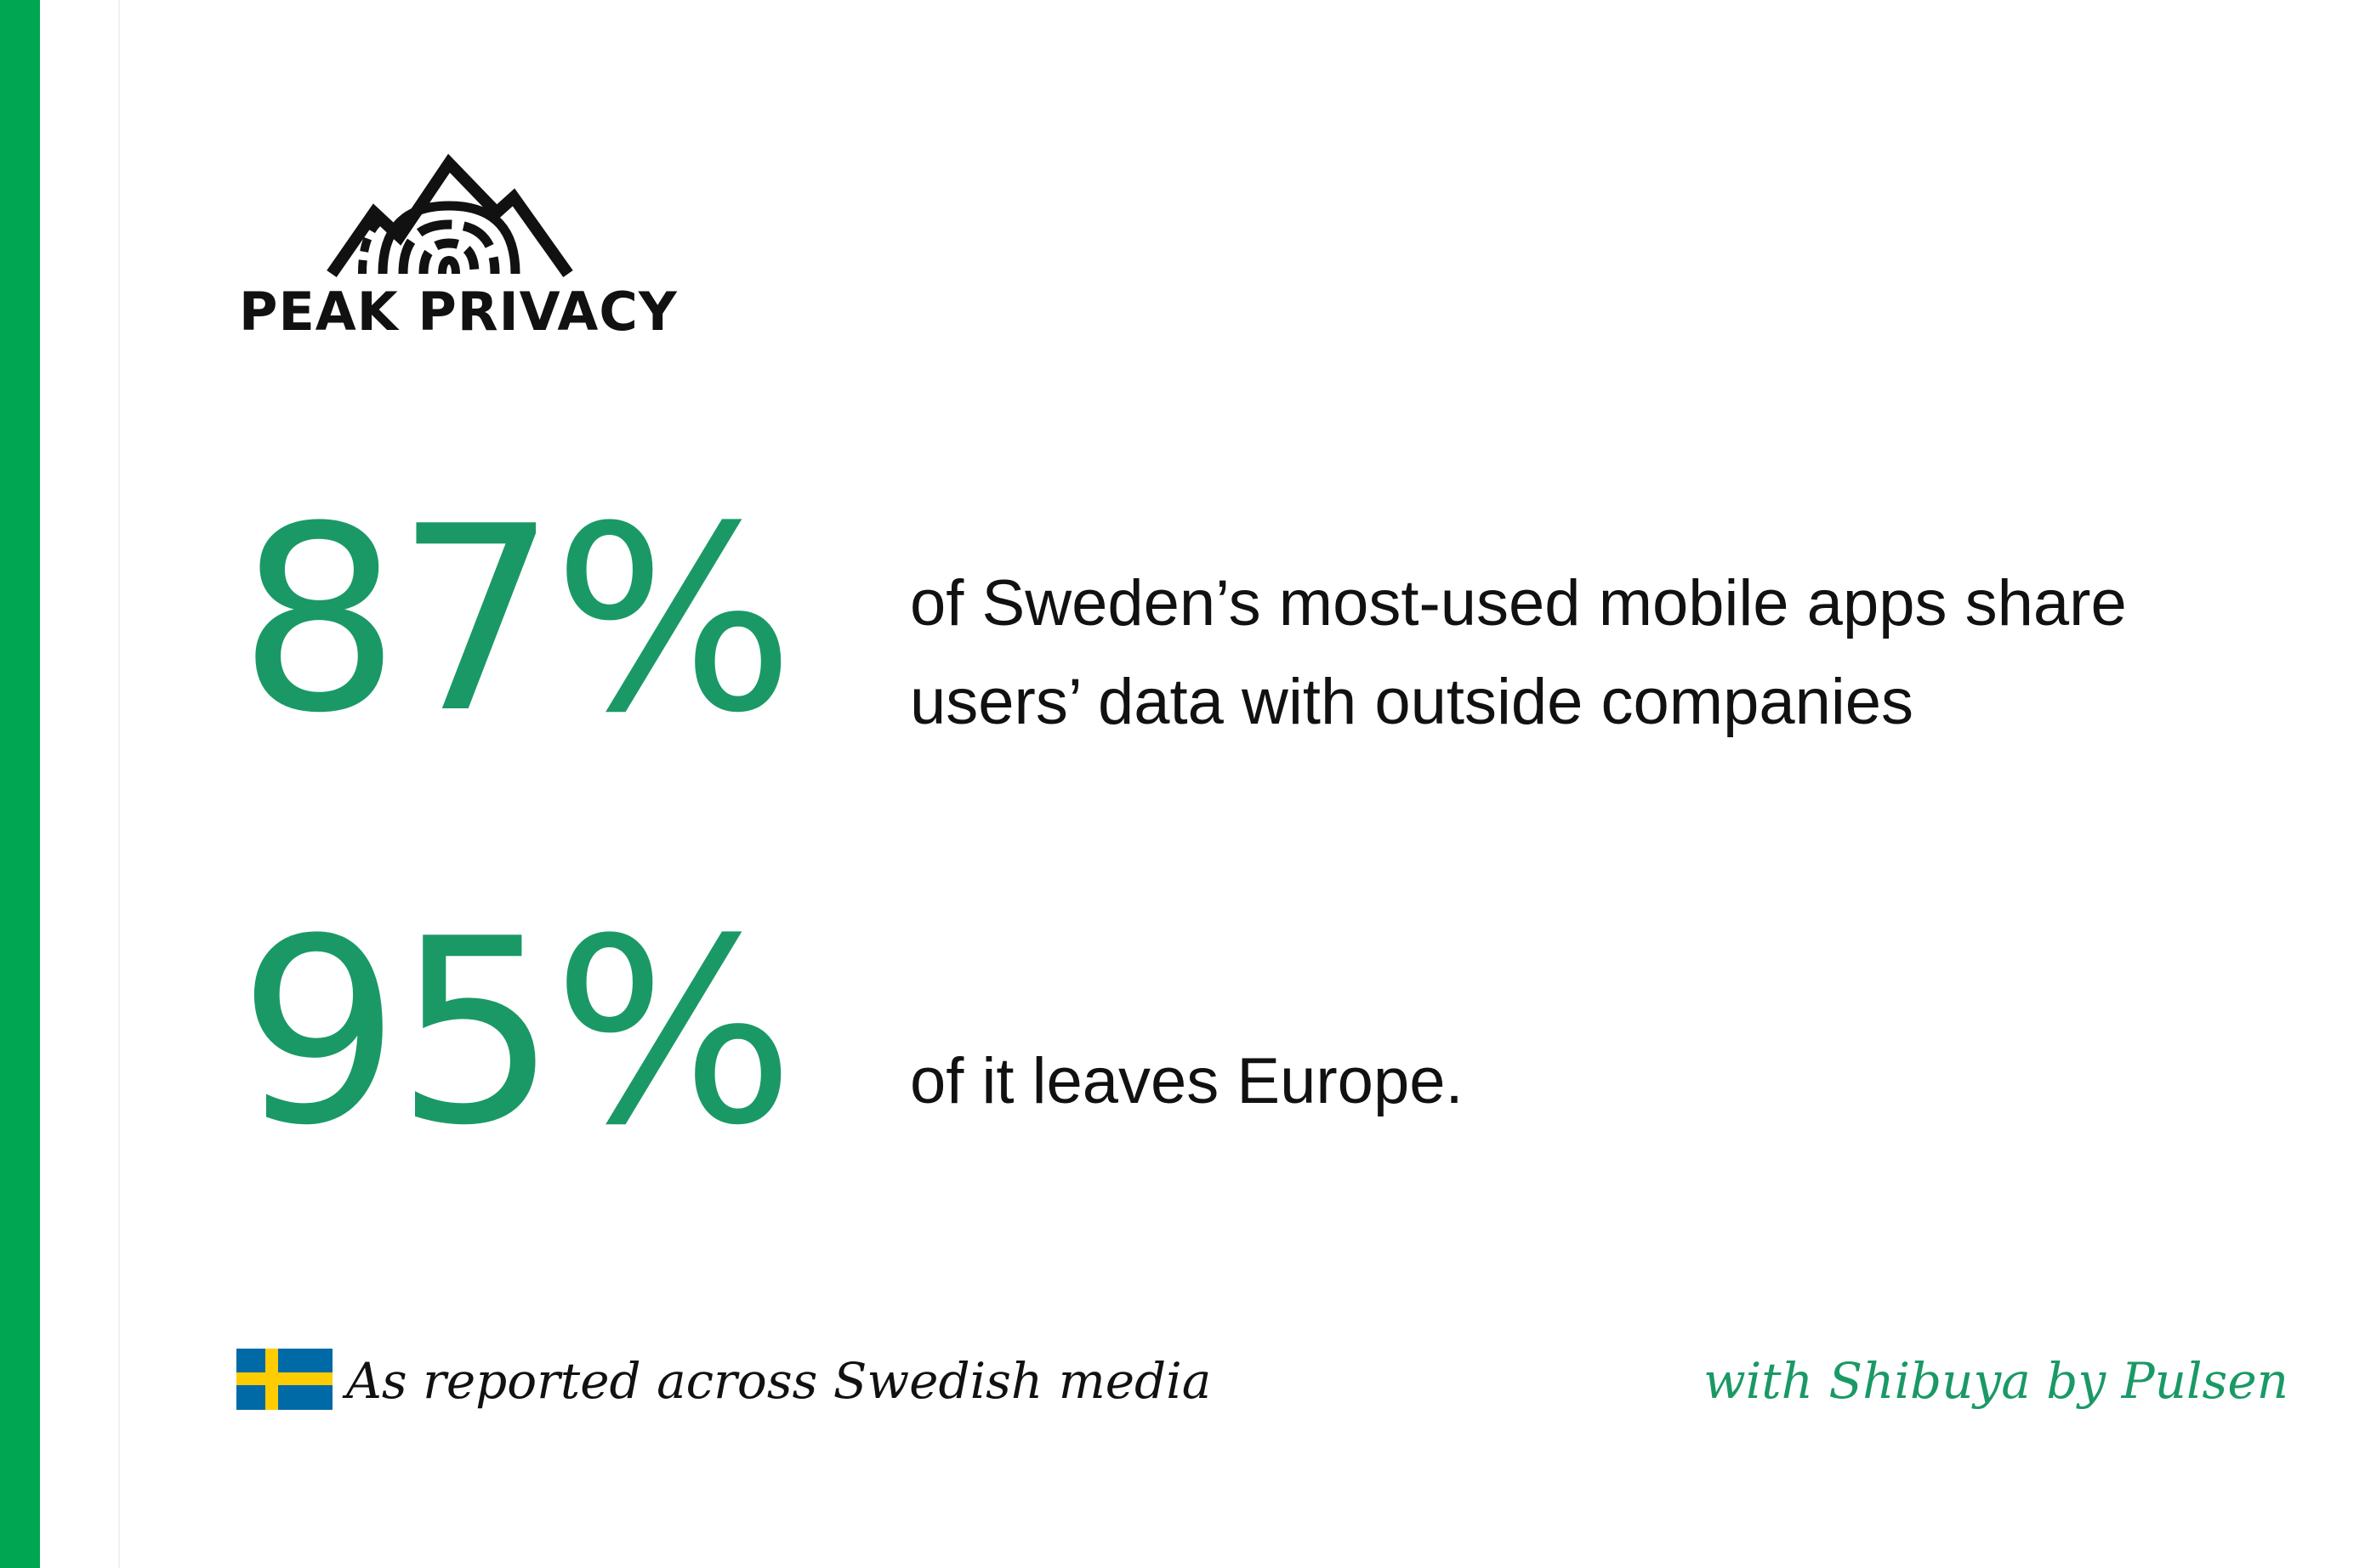  What do you see at coordinates (284, 1379) in the screenshot?
I see `sweden-flag-icon` at bounding box center [284, 1379].